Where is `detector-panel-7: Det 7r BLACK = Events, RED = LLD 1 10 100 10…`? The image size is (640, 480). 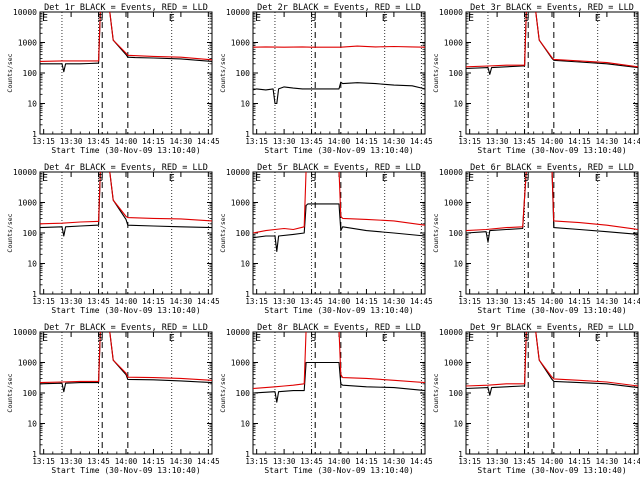 detector-panel-7: Det 7r BLACK = Events, RED = LLD 1 10 100 10… is located at coordinates (113, 399).